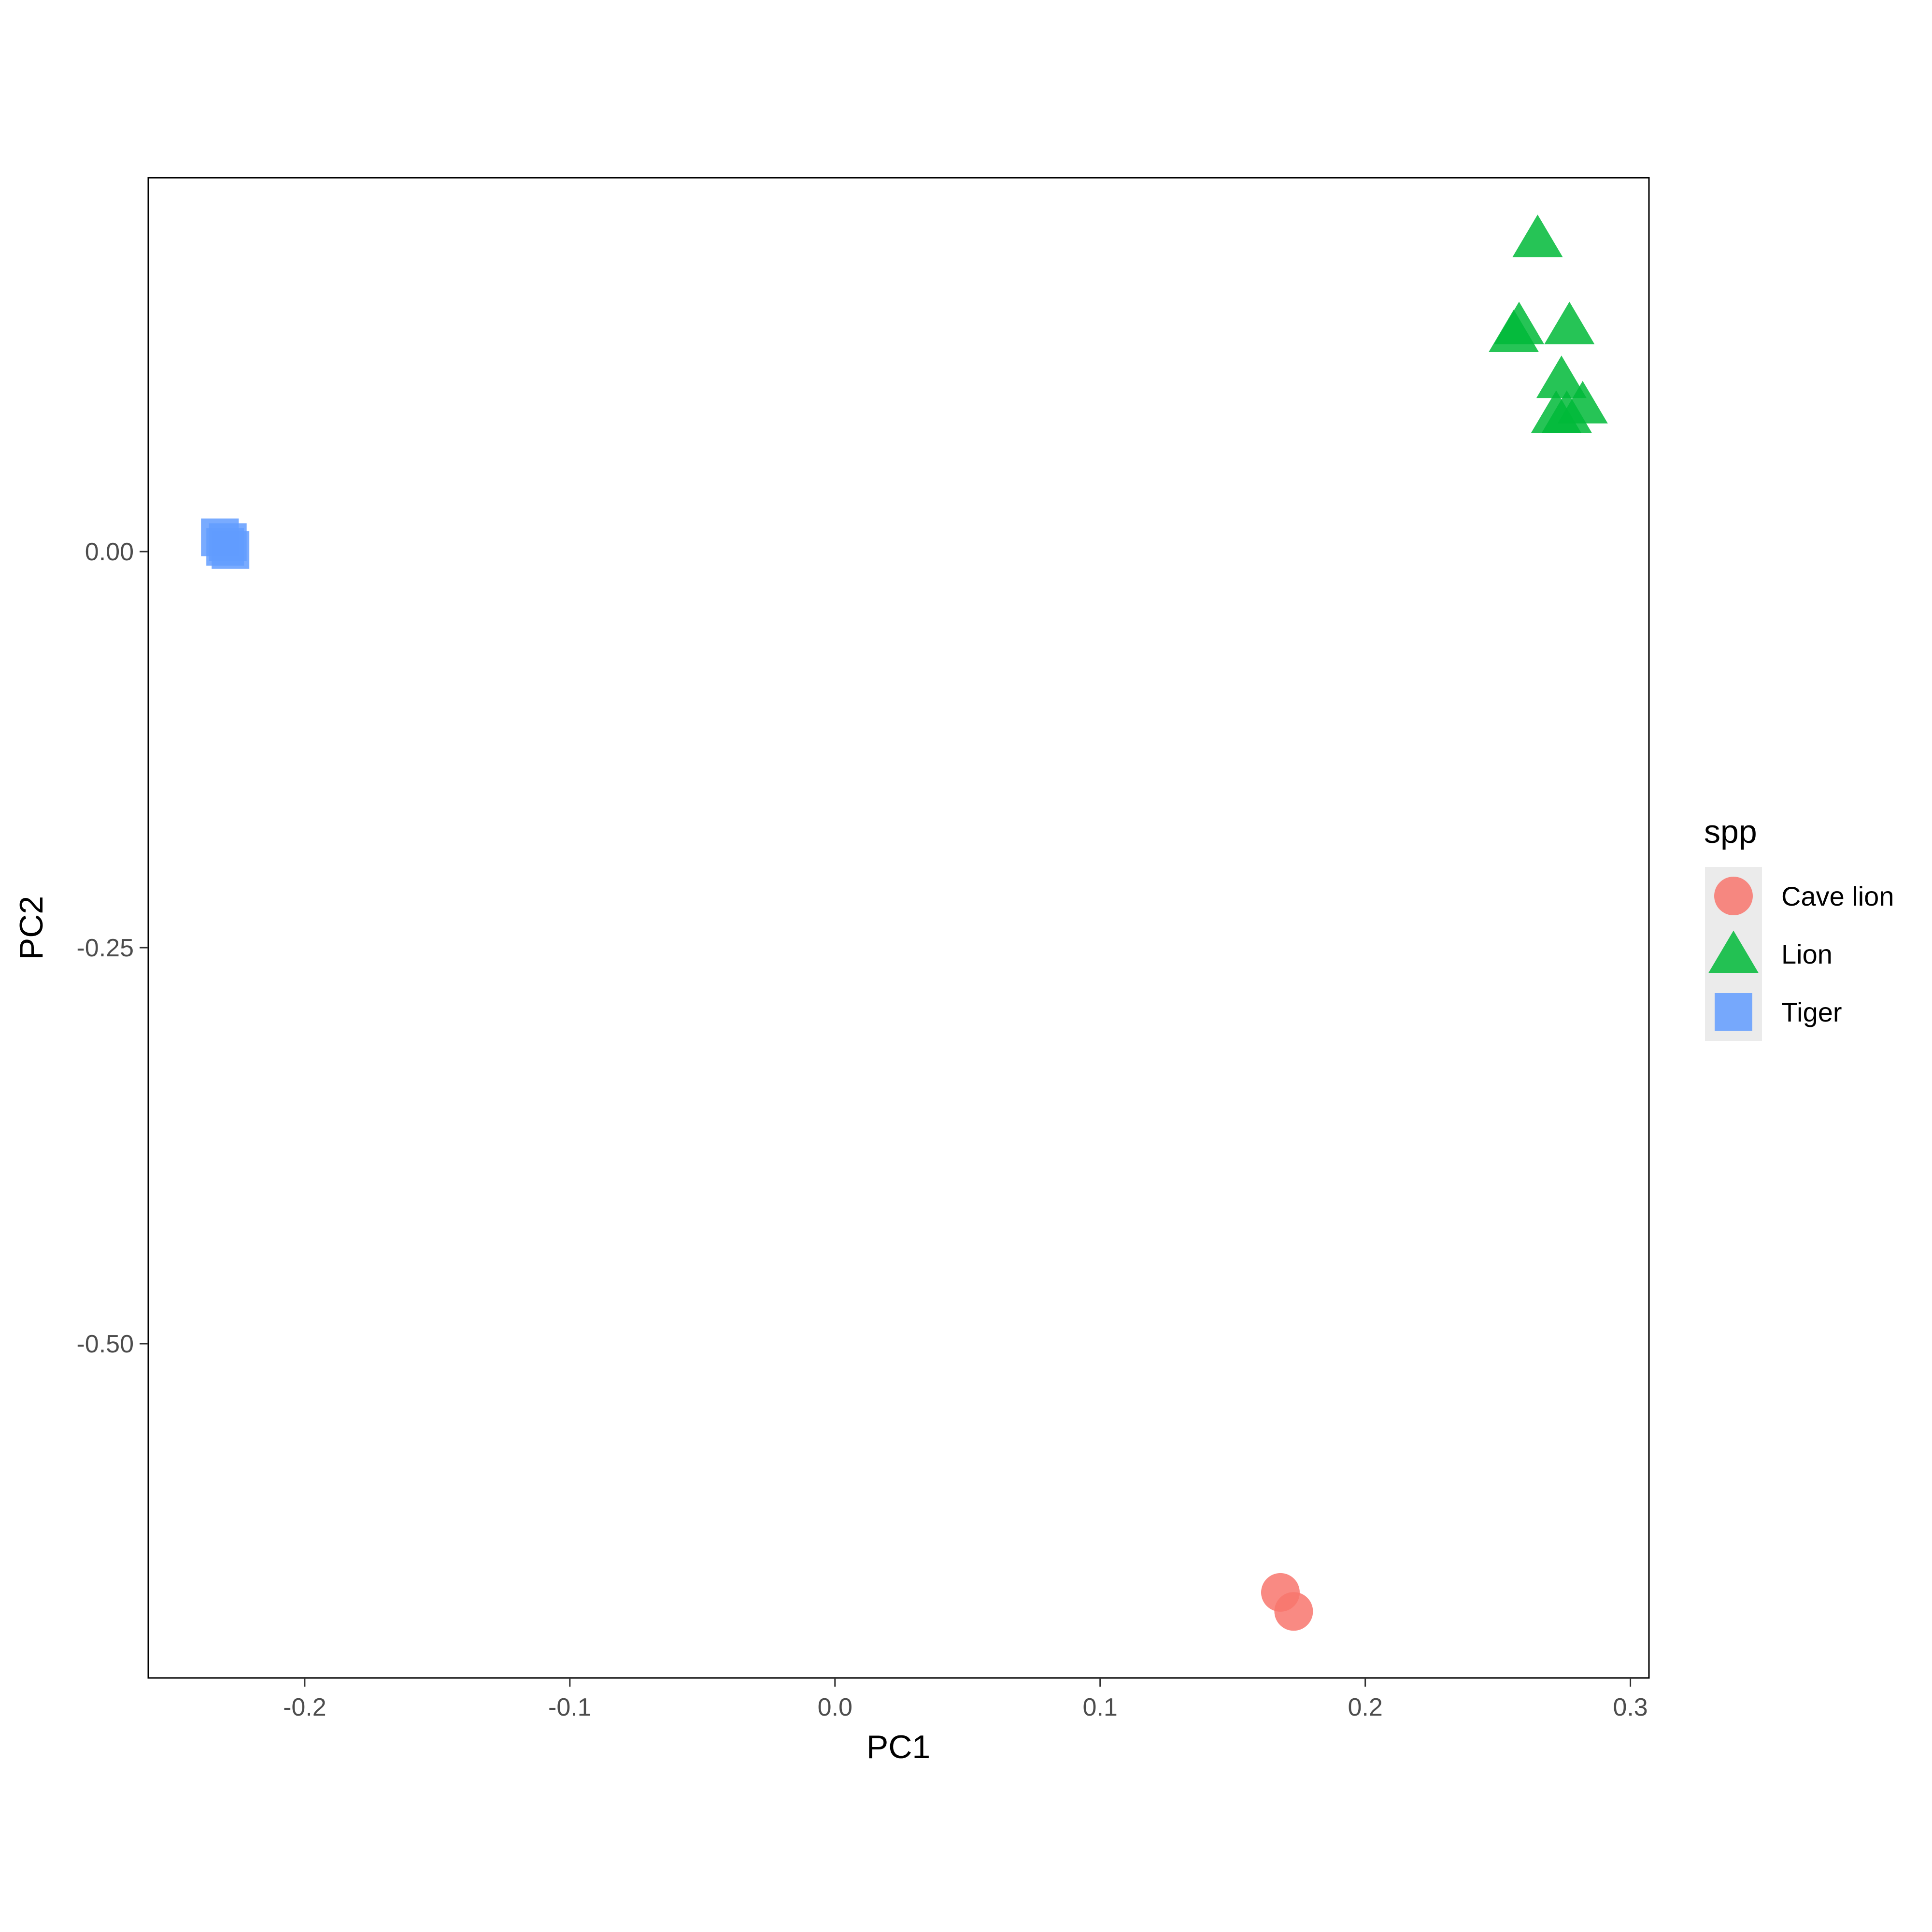  I want to click on y-axis: 0.00 -0.25 -0.50, so click(112, 948).